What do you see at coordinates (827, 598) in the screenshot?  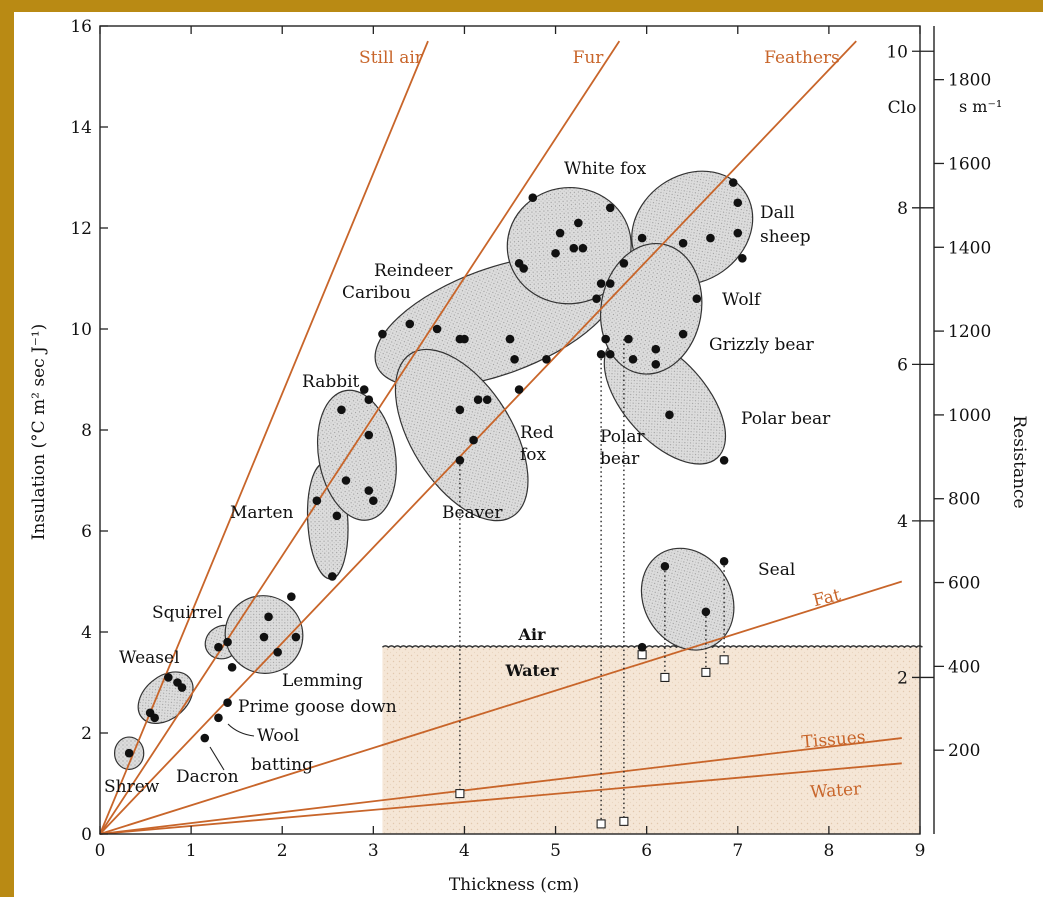 I see `ref-label-fat: Fat` at bounding box center [827, 598].